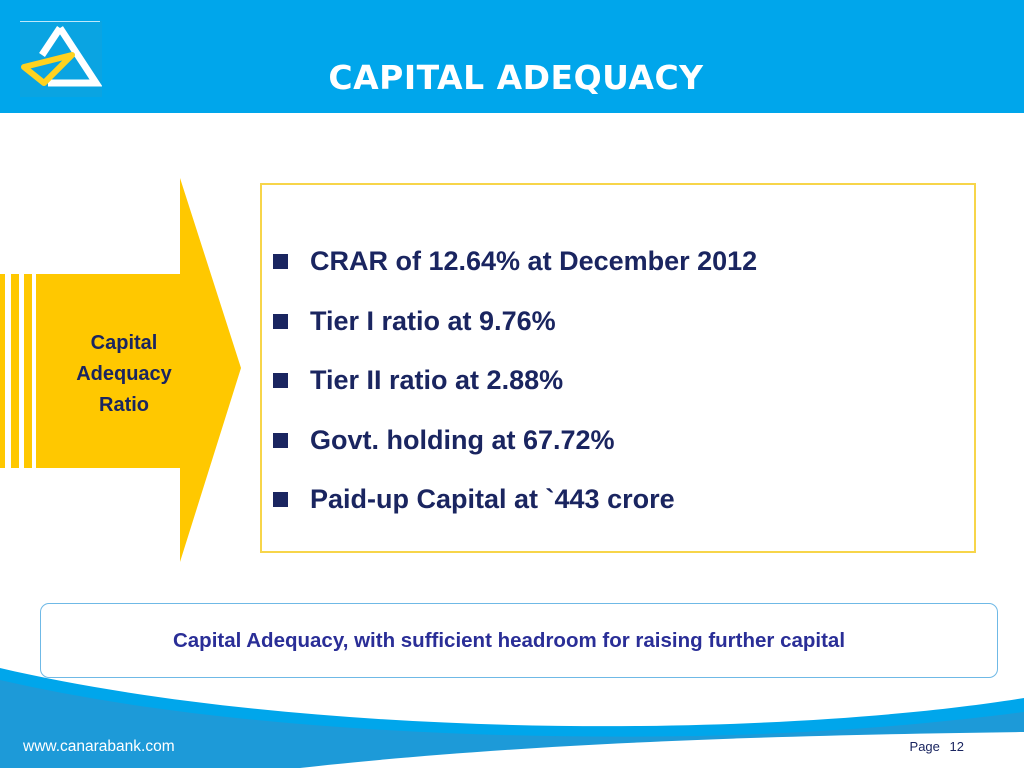 Image resolution: width=1024 pixels, height=768 pixels. I want to click on website-link: www.canarabank.com, so click(99, 746).